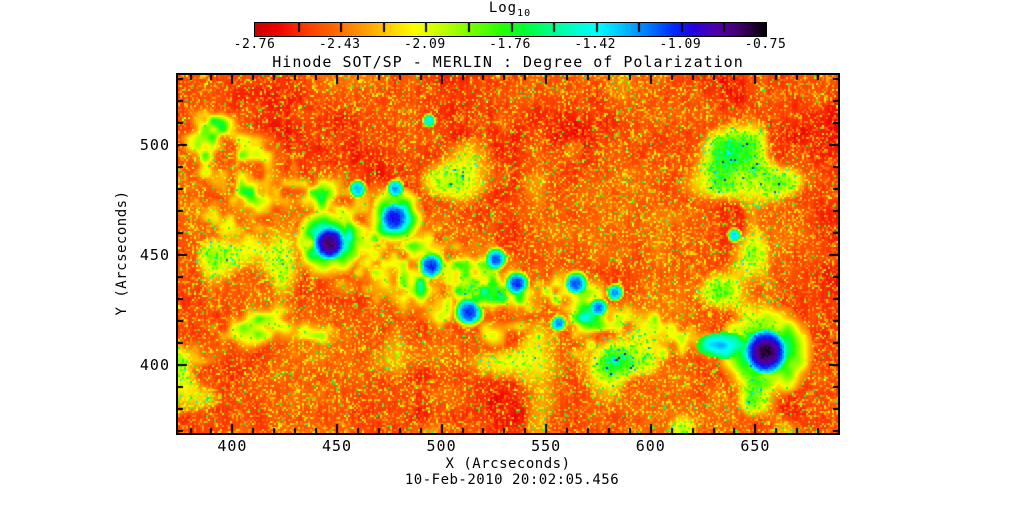  What do you see at coordinates (232, 446) in the screenshot?
I see `x-tick-label: 400` at bounding box center [232, 446].